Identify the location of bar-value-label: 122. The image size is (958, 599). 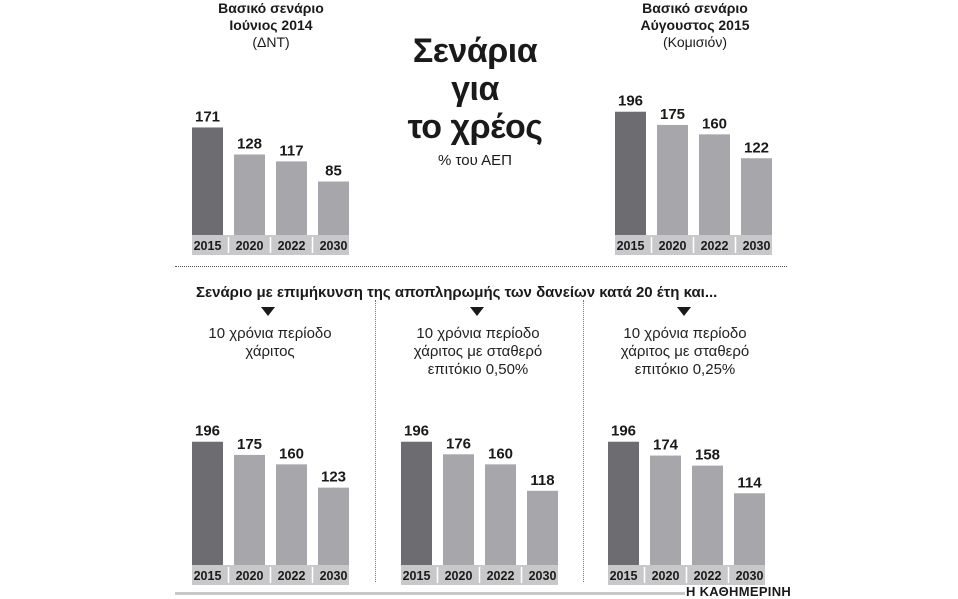
(756, 147).